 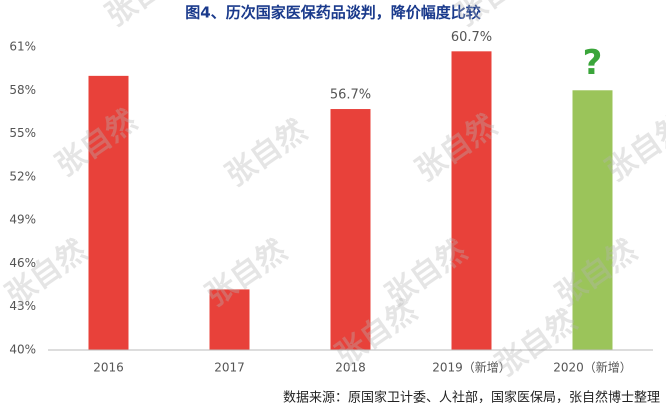 I want to click on y-tick-label: 43%, so click(x=22, y=306).